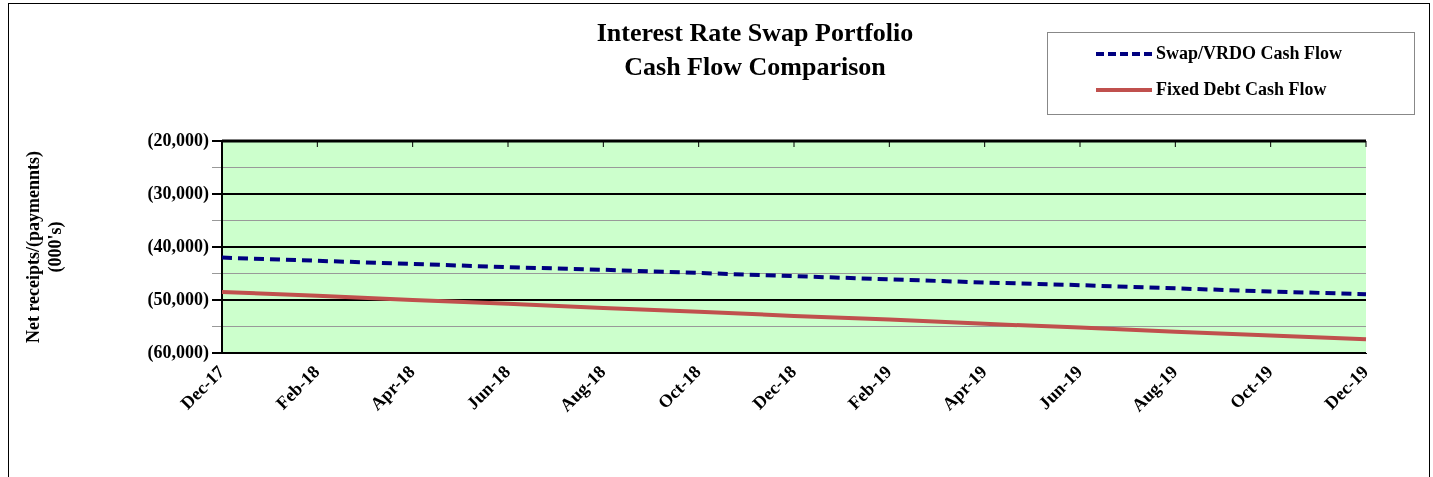 The width and height of the screenshot is (1433, 477). Describe the element at coordinates (178, 140) in the screenshot. I see `y-tick-label: (20,000)` at that location.